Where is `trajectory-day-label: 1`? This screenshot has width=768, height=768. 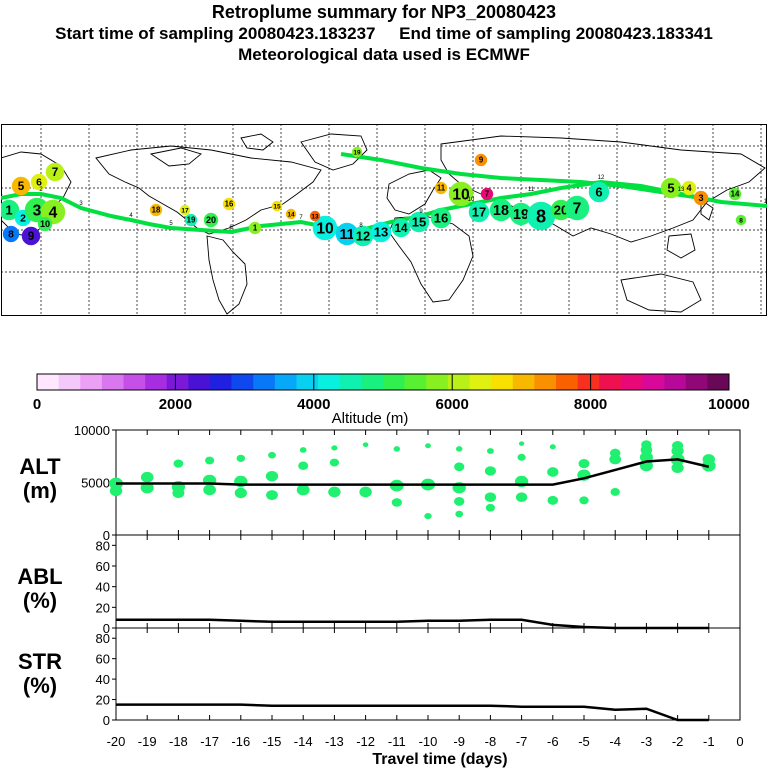
trajectory-day-label: 1 is located at coordinates (2, 194).